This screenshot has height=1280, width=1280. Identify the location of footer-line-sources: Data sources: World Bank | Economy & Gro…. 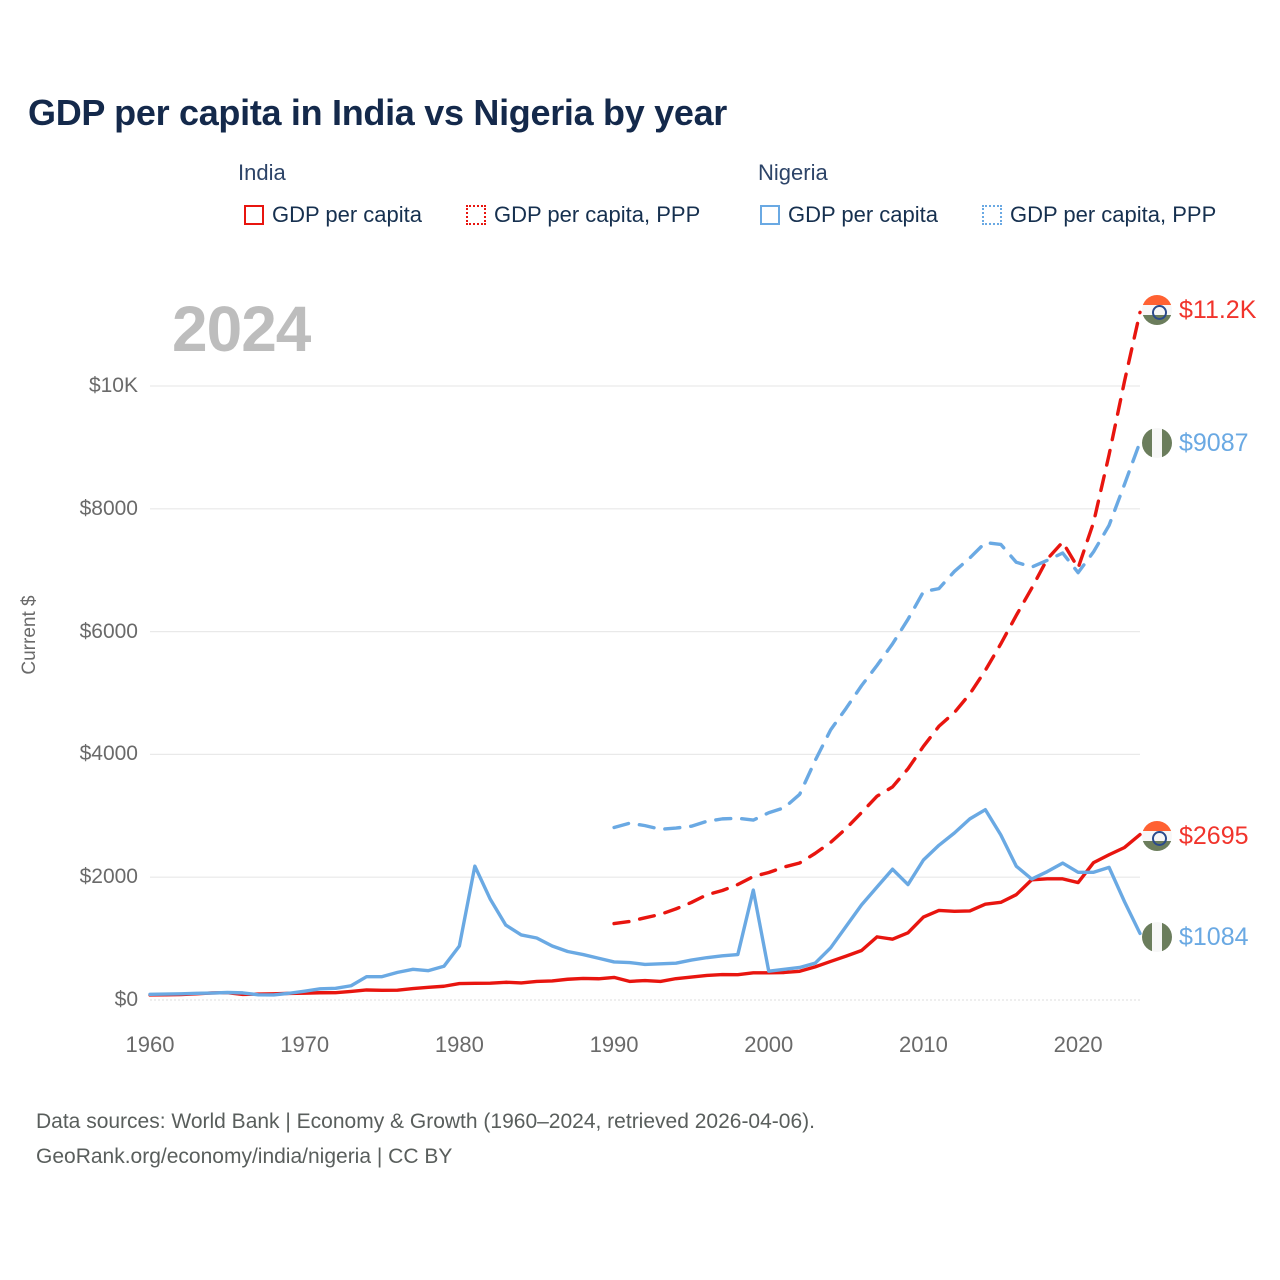
(425, 1121).